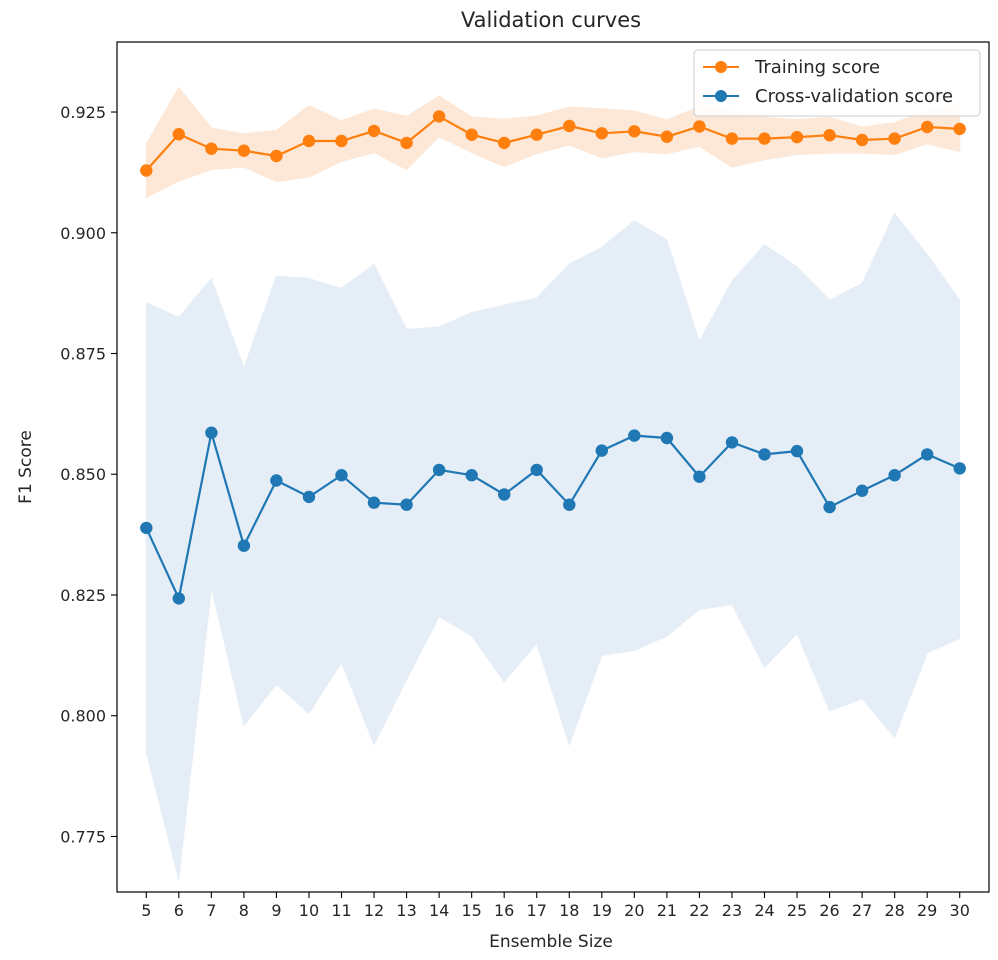  What do you see at coordinates (927, 910) in the screenshot?
I see `x-tick-label-29: 29` at bounding box center [927, 910].